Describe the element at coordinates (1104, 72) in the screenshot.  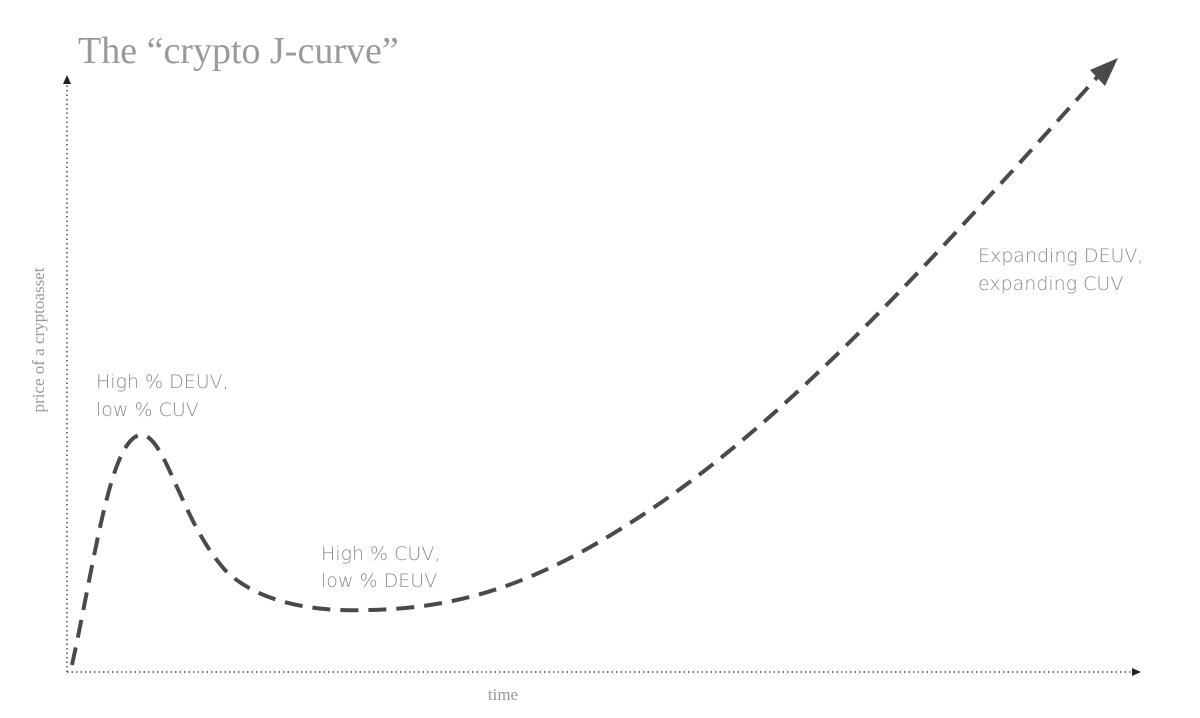
I see `curve-arrowhead` at that location.